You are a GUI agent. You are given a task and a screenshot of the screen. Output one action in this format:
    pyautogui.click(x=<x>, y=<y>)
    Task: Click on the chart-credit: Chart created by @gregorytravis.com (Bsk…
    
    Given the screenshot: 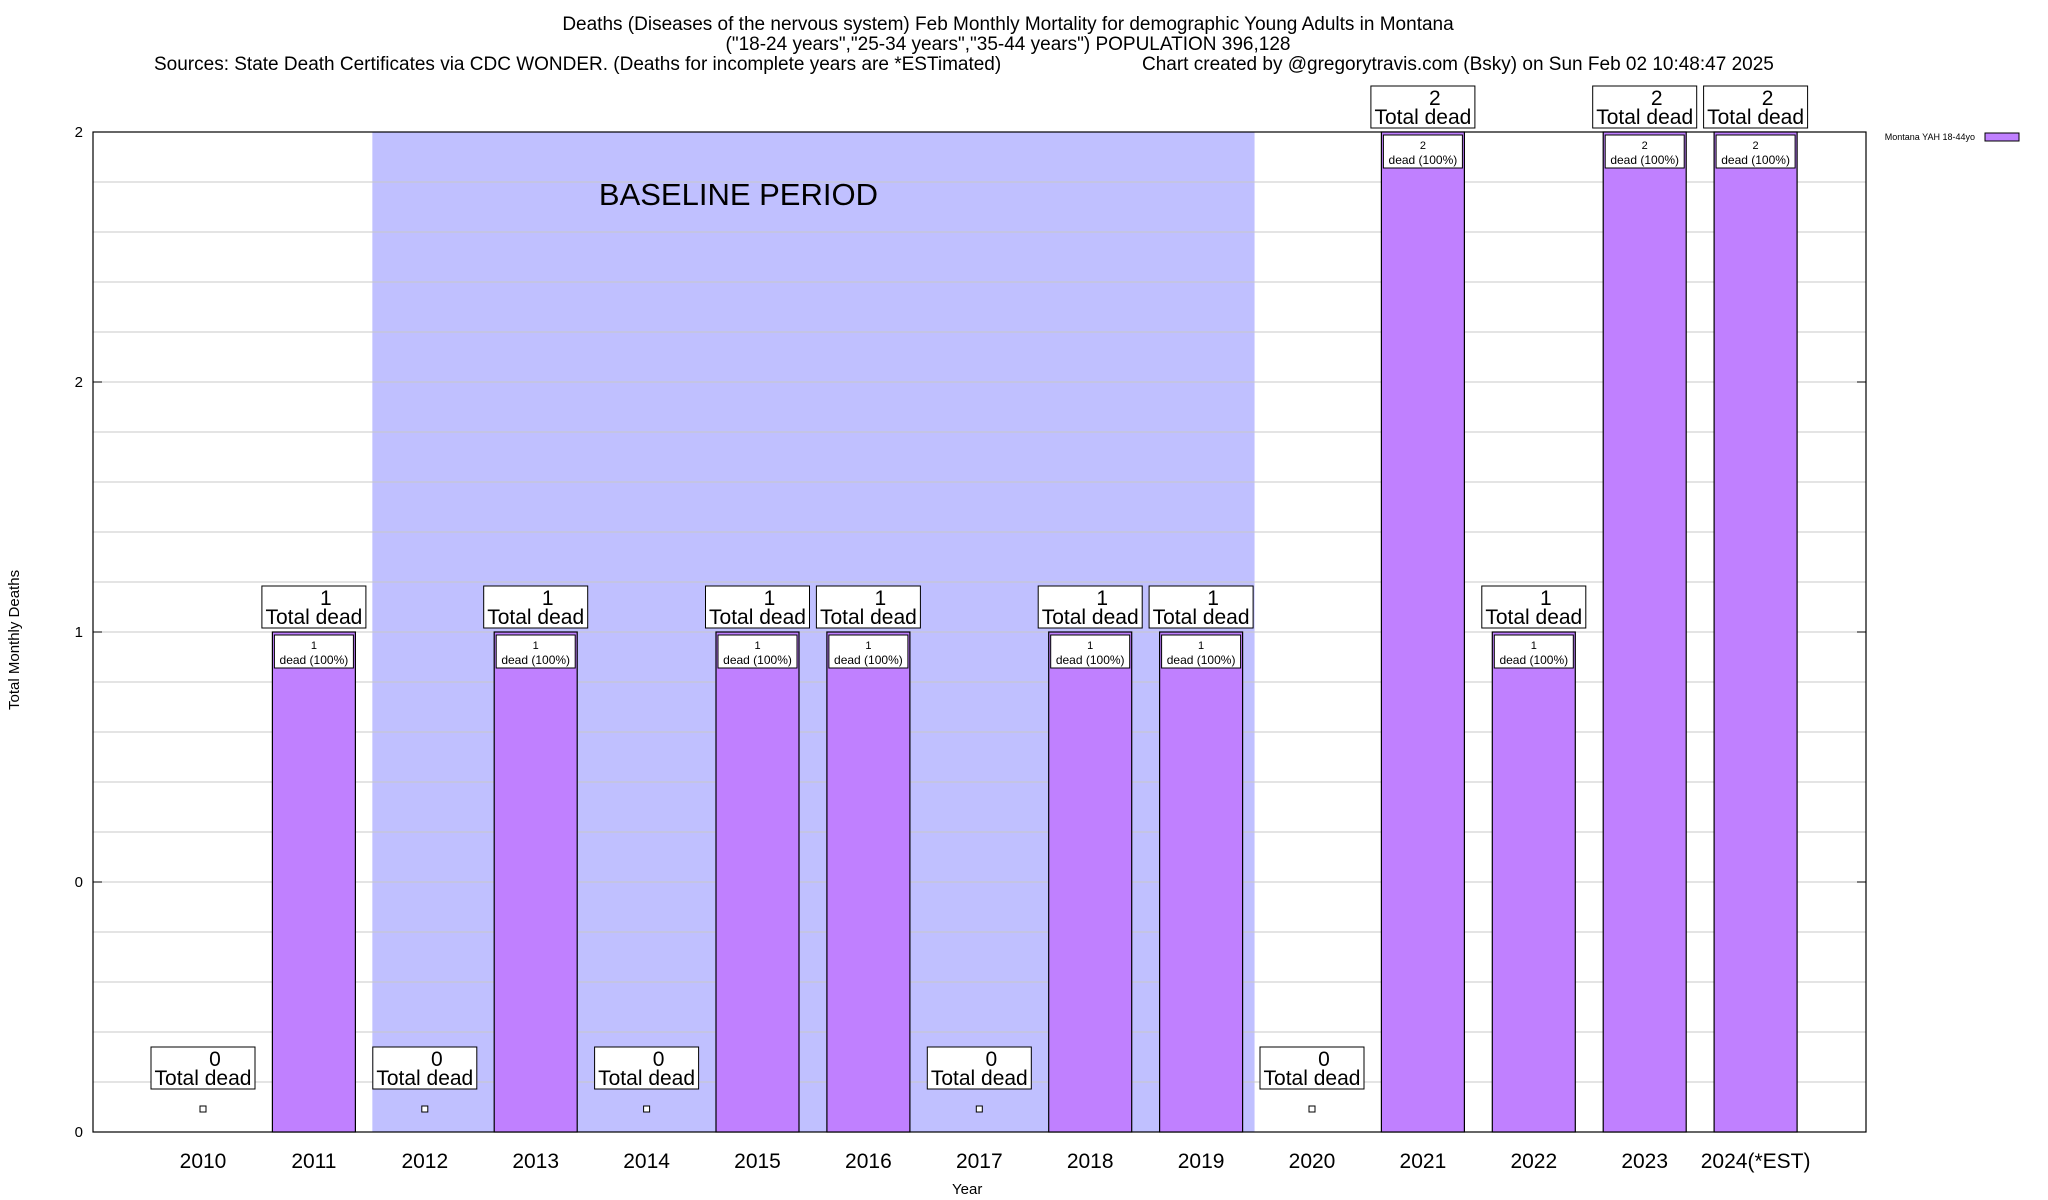 What is the action you would take?
    pyautogui.click(x=1458, y=64)
    